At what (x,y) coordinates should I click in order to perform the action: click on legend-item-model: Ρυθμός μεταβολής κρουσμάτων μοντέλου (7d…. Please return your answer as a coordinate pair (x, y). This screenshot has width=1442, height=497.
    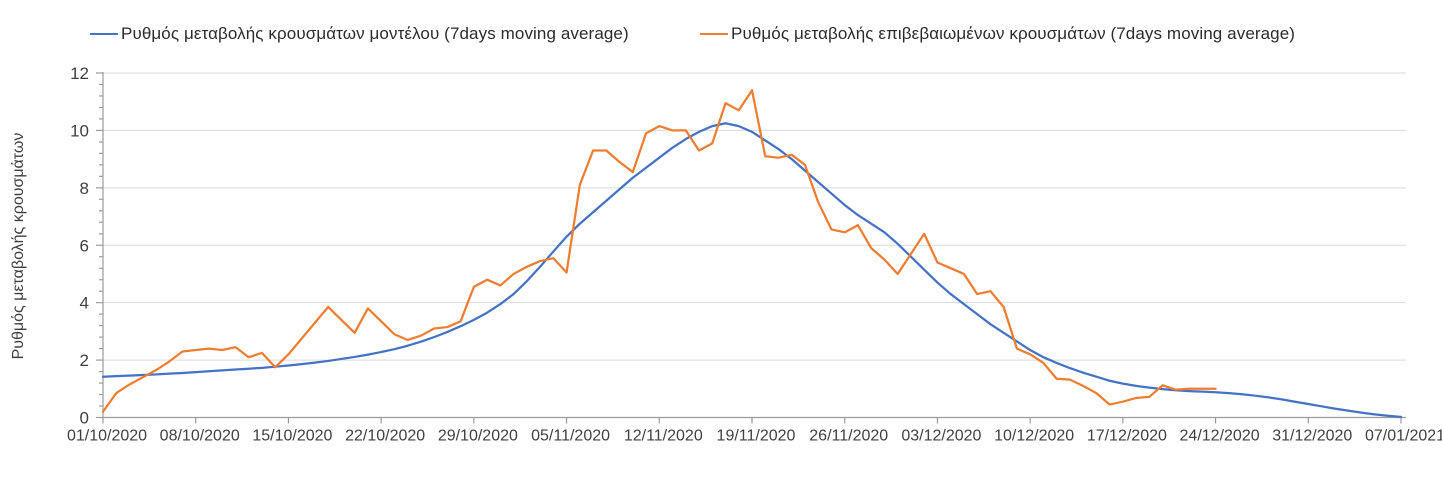
    Looking at the image, I should click on (359, 34).